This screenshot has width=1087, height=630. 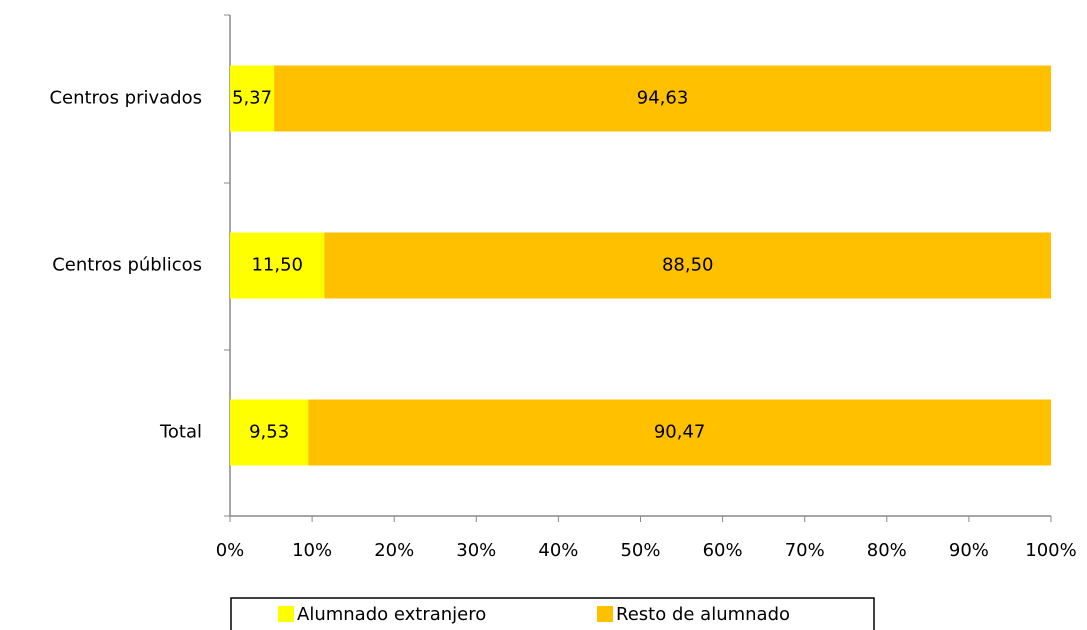 What do you see at coordinates (127, 265) in the screenshot?
I see `y-tick-label: Centros públicos` at bounding box center [127, 265].